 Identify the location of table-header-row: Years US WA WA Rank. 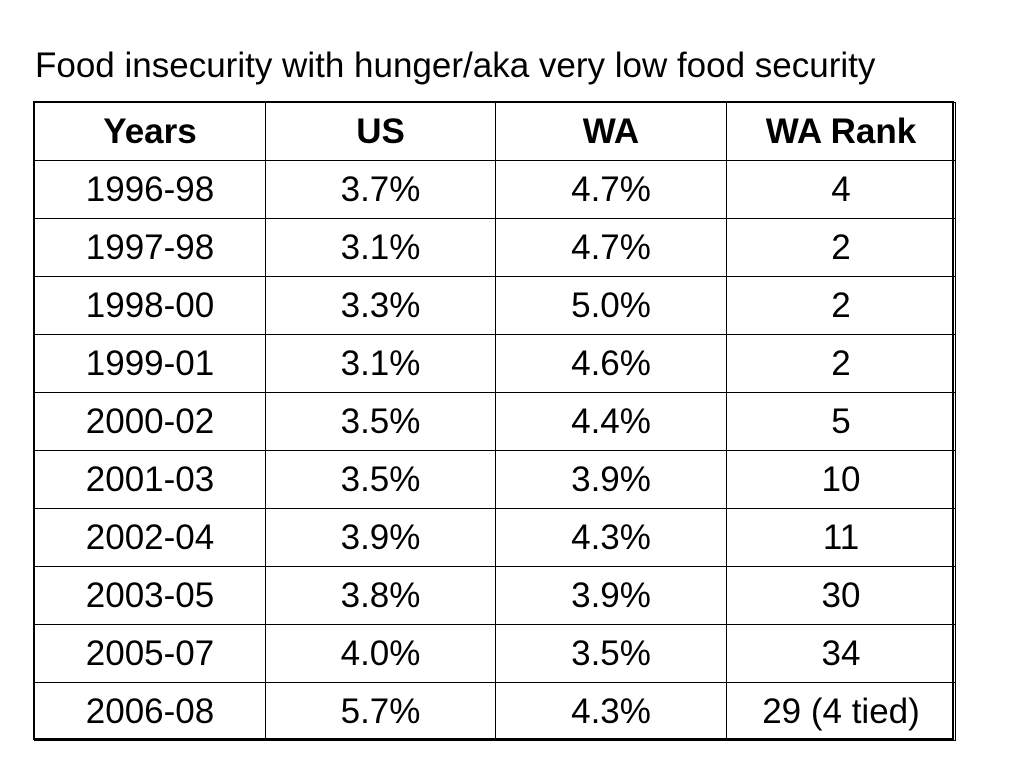
(495, 131).